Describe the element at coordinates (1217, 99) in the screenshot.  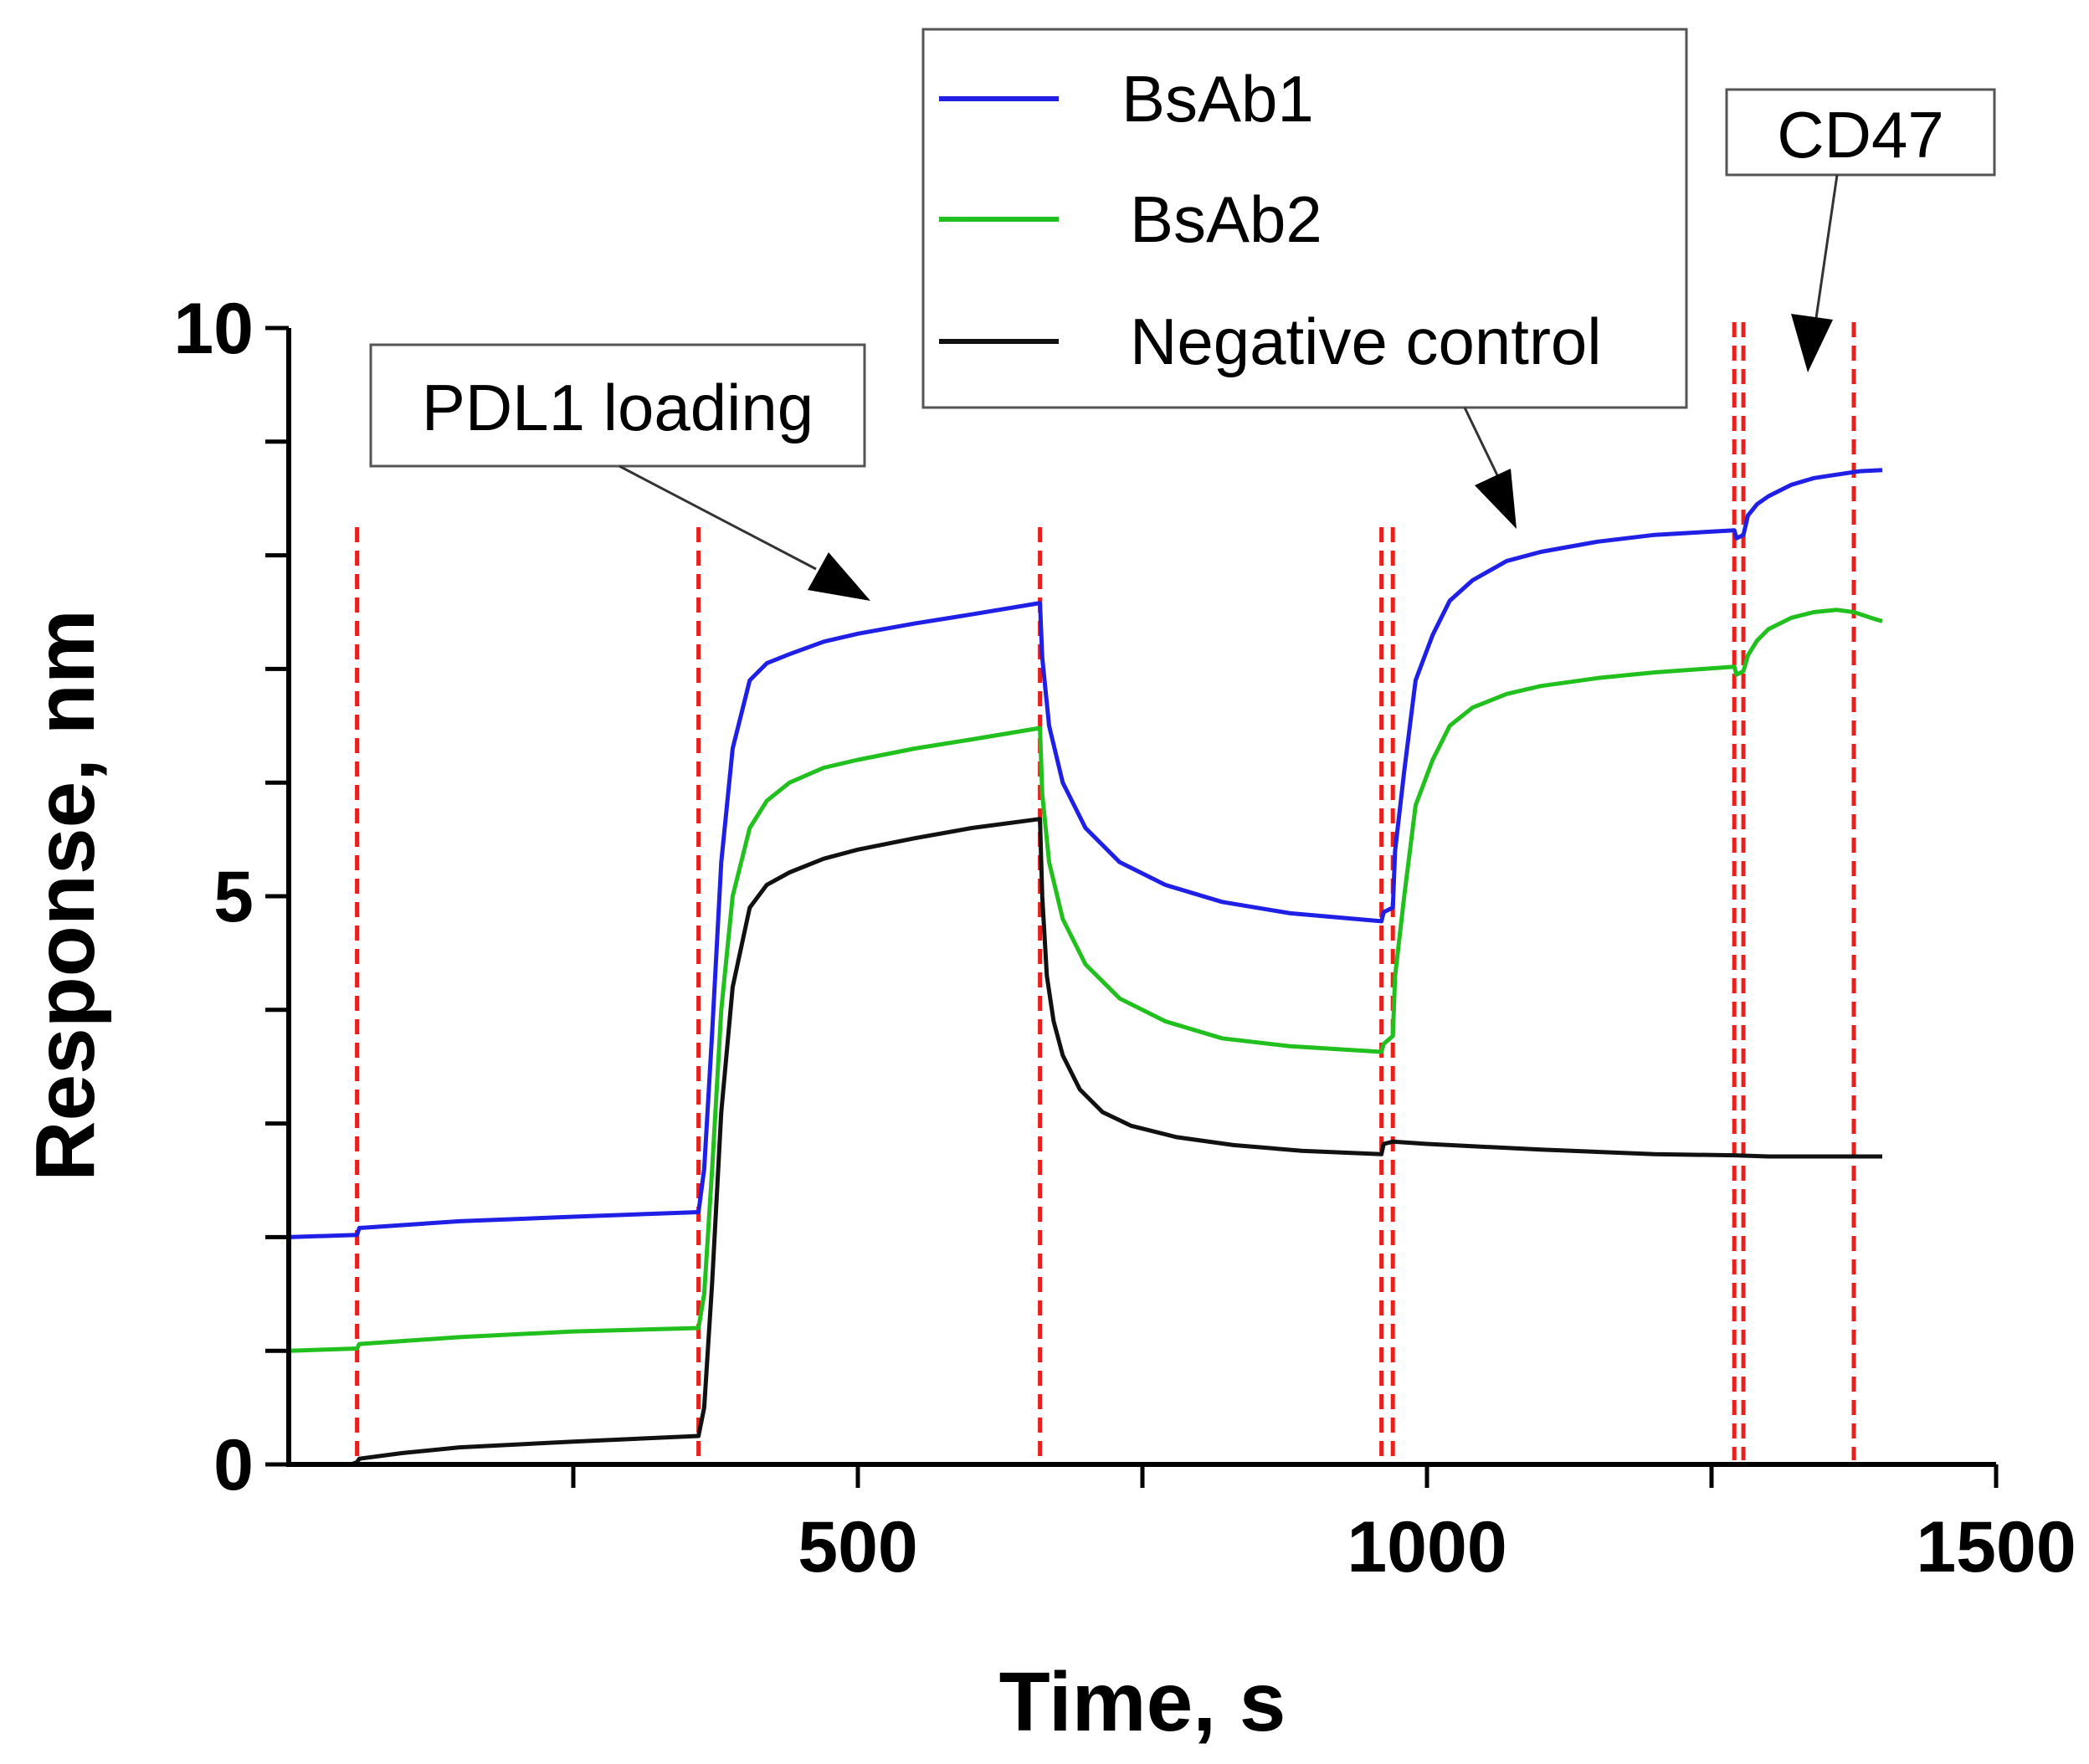
I see `legend-label-0: BsAb1` at that location.